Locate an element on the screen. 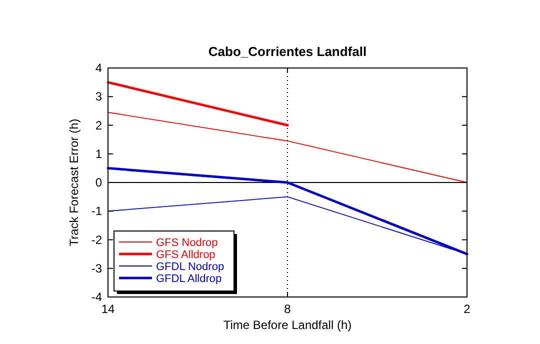 The width and height of the screenshot is (540, 344). y-axis-title: Track Forecast Error (h) is located at coordinates (74, 182).